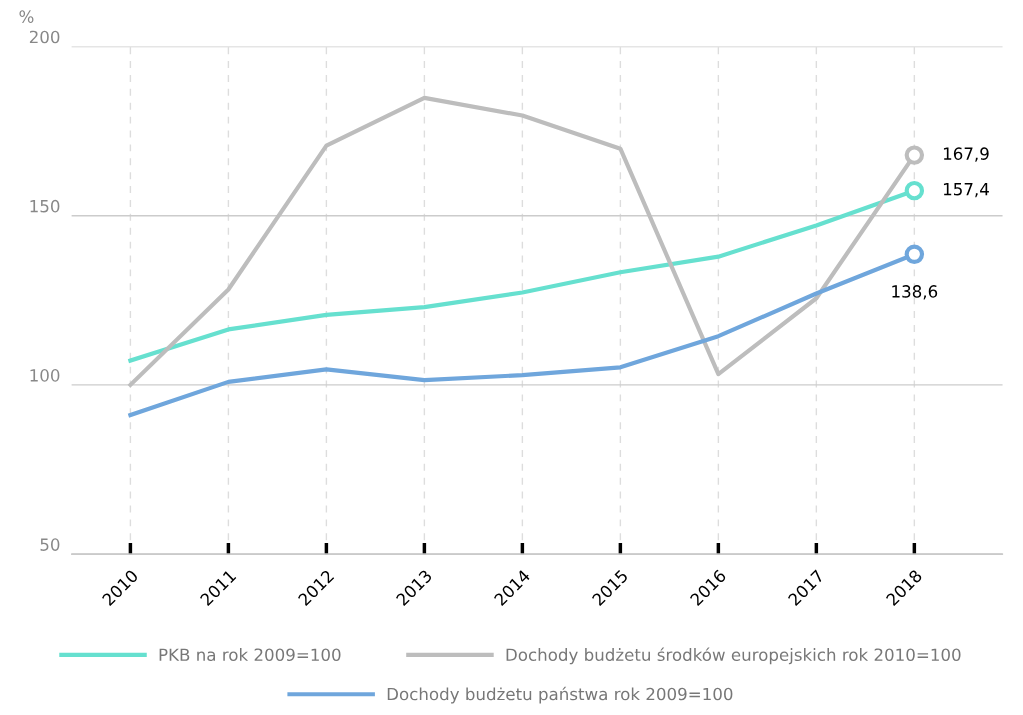 Image resolution: width=1023 pixels, height=715 pixels. Describe the element at coordinates (966, 190) in the screenshot. I see `data-label: 157,4` at that location.